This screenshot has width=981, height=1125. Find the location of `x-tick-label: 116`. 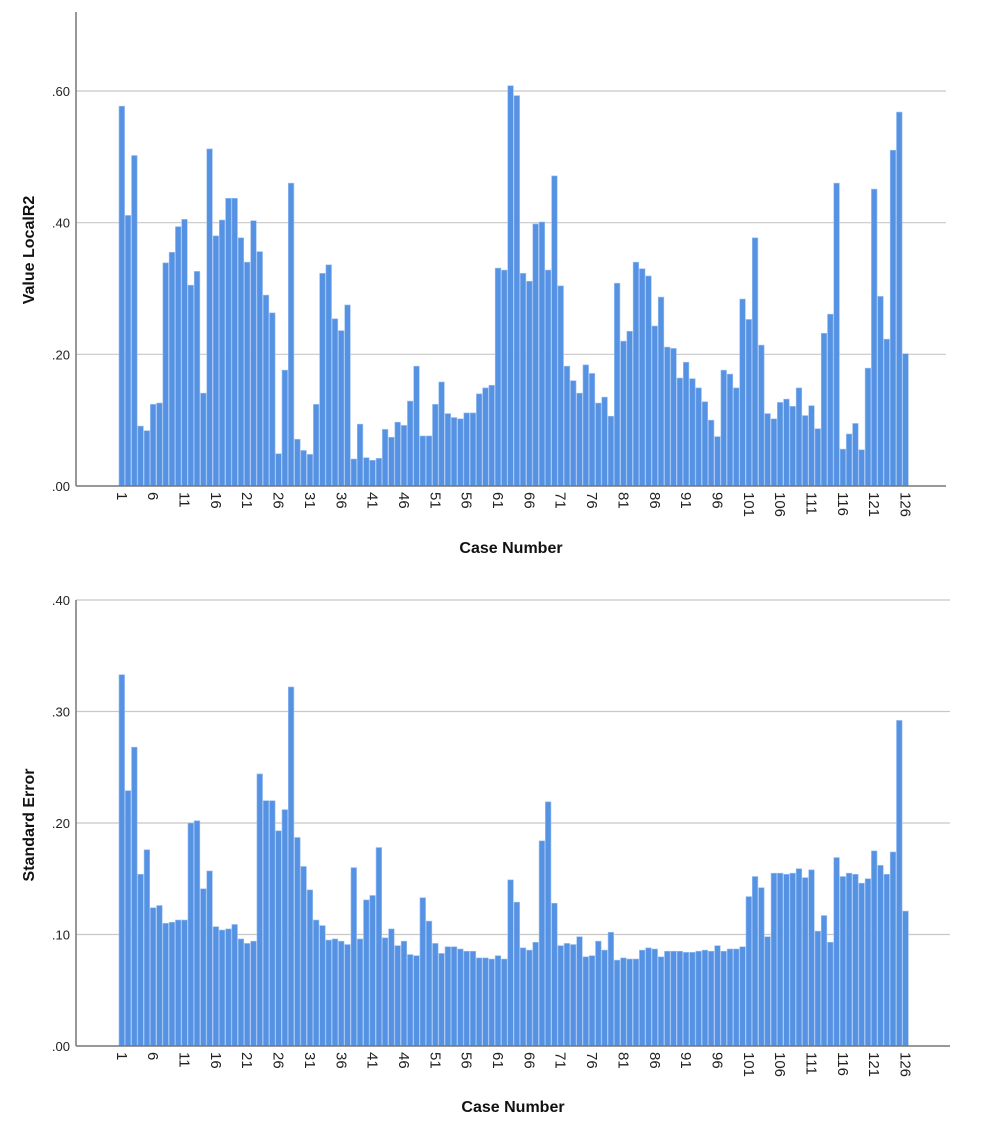

x-tick-label: 116 is located at coordinates (842, 504).